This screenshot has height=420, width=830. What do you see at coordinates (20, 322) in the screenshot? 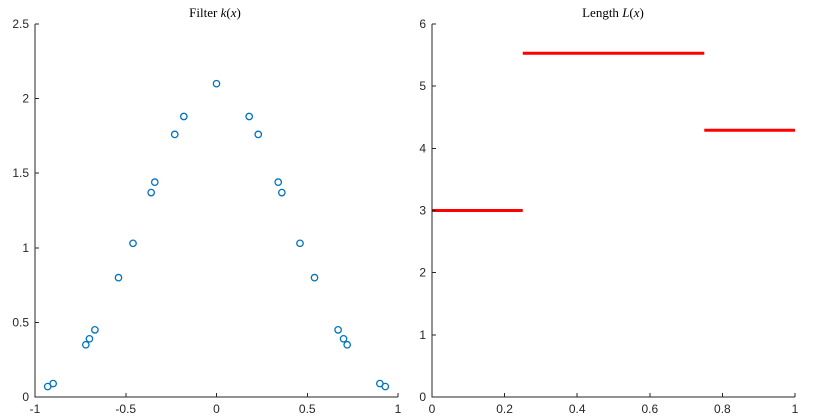
I see `filter-chart-y-tick-label: 0.5` at bounding box center [20, 322].